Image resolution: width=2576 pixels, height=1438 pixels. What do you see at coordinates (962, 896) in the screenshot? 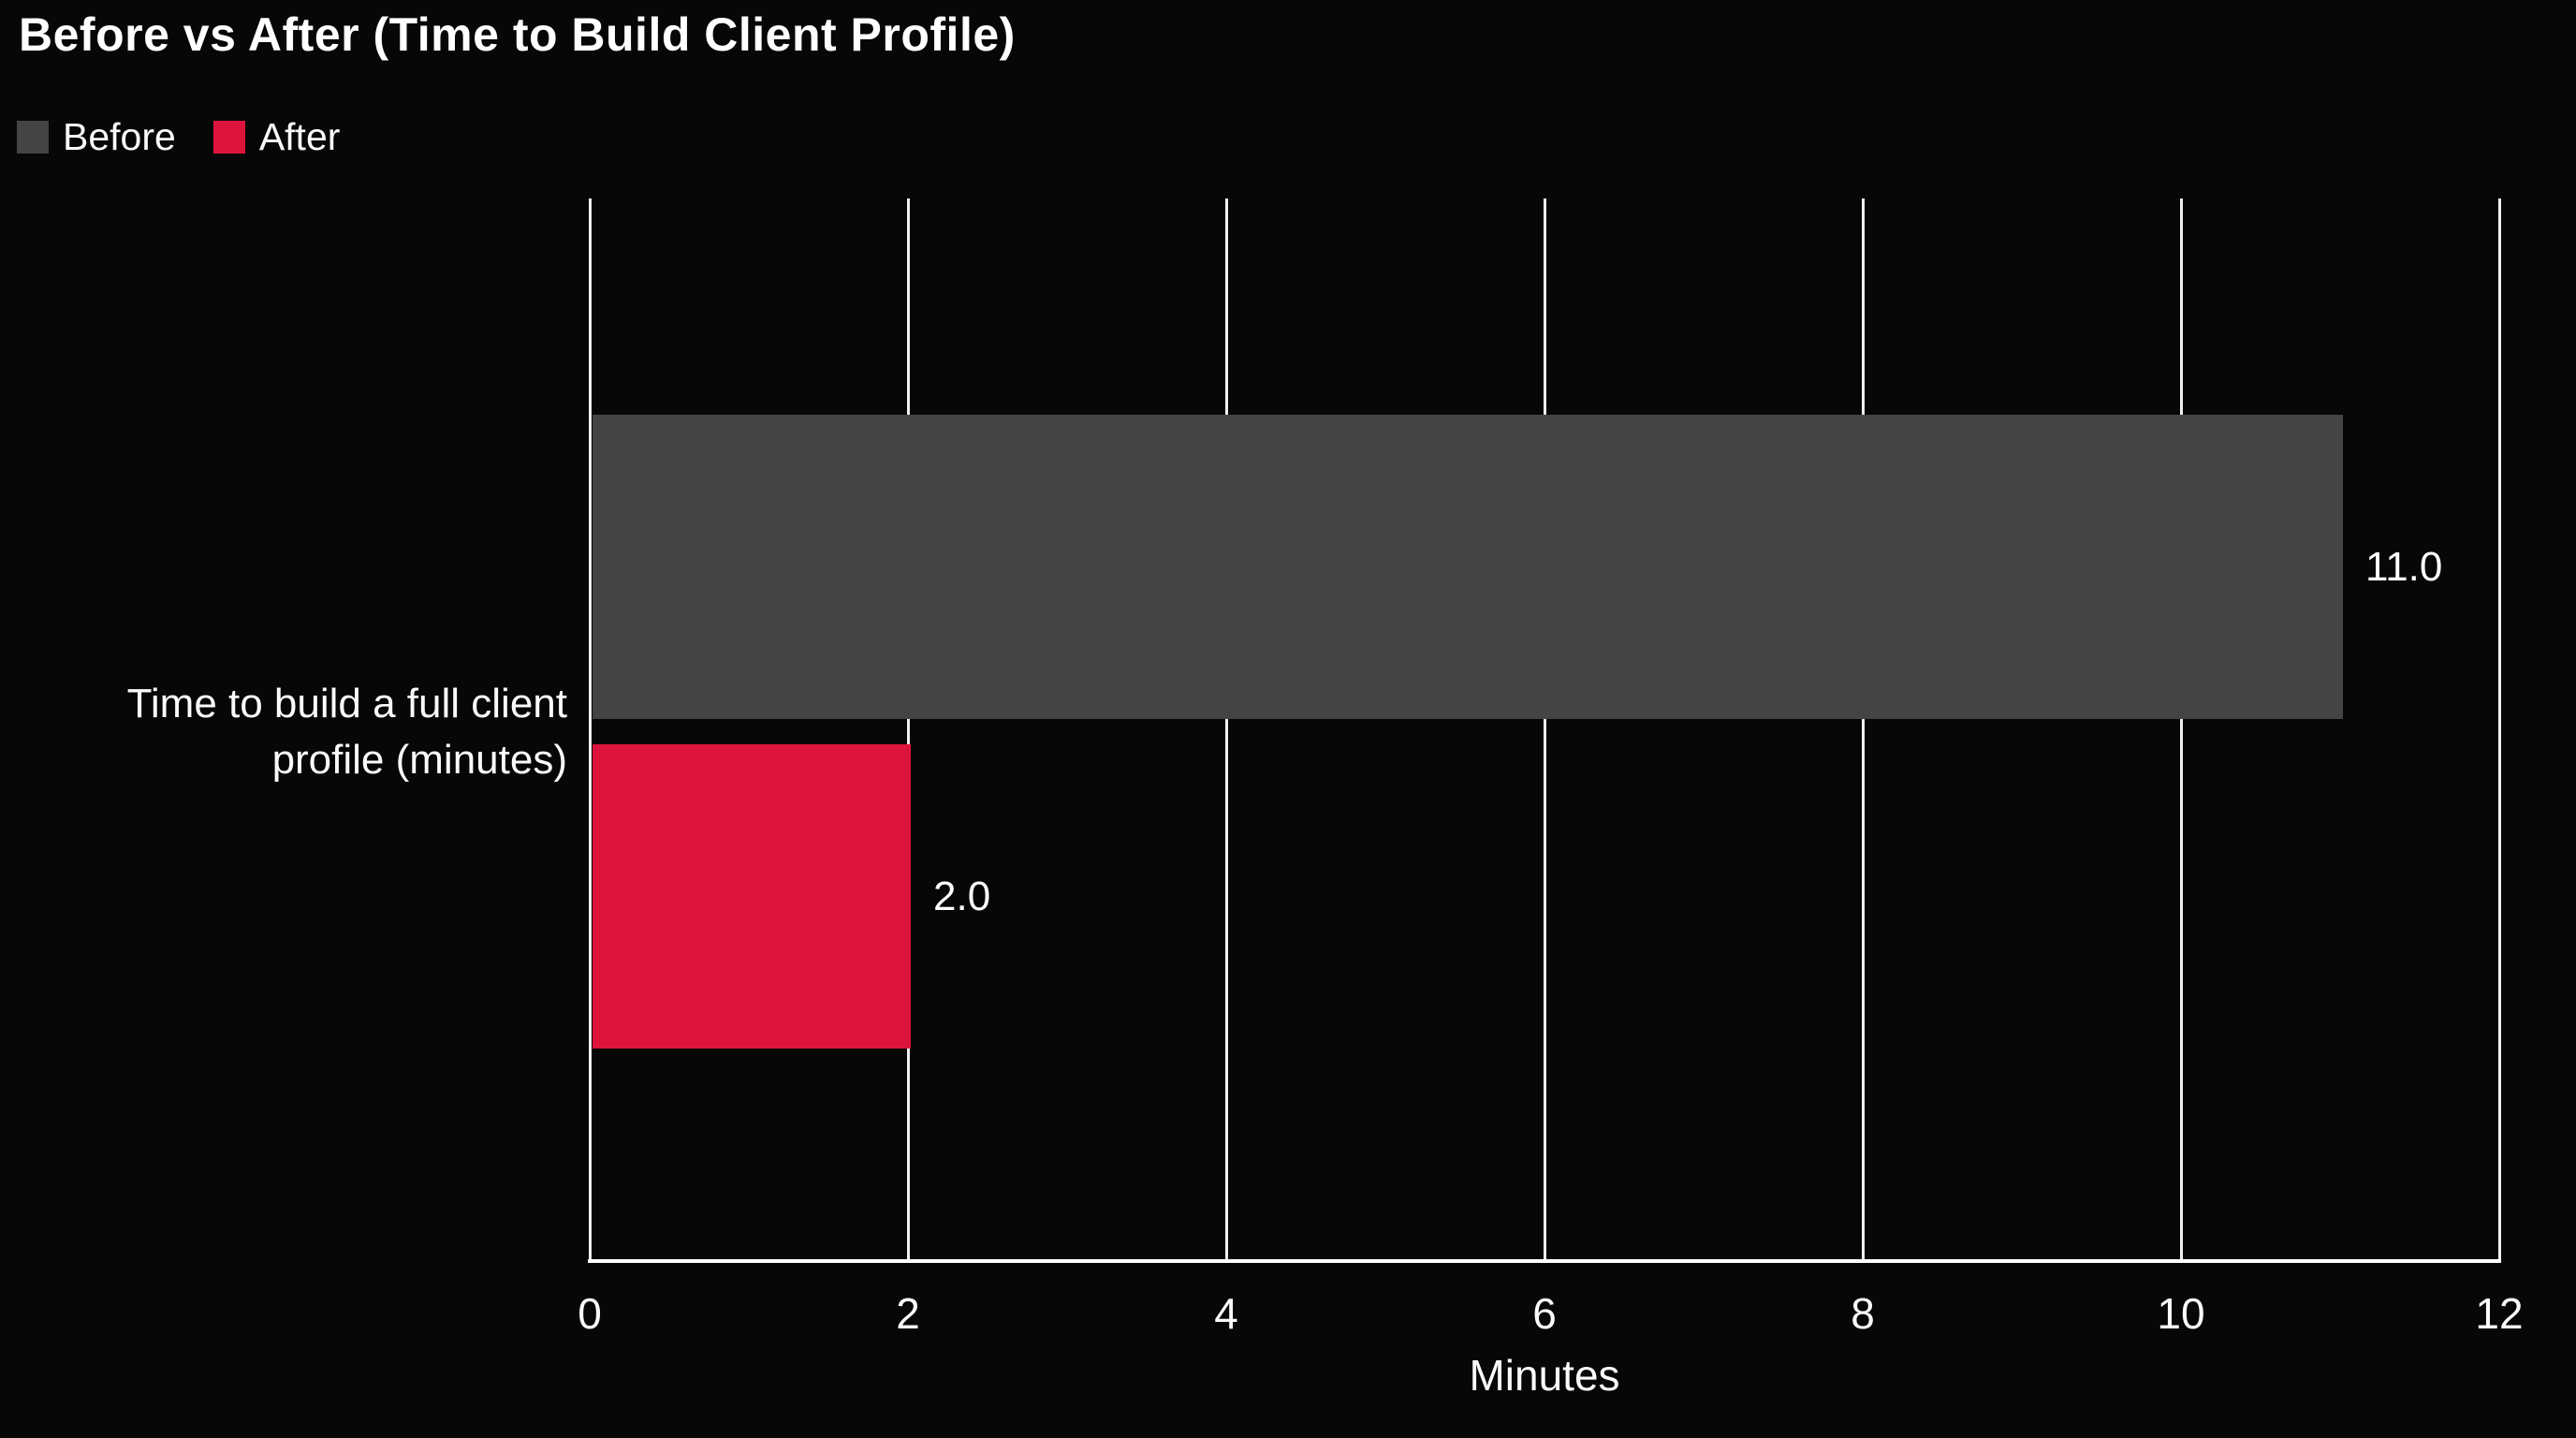
I see `value-label-after: 2.0` at bounding box center [962, 896].